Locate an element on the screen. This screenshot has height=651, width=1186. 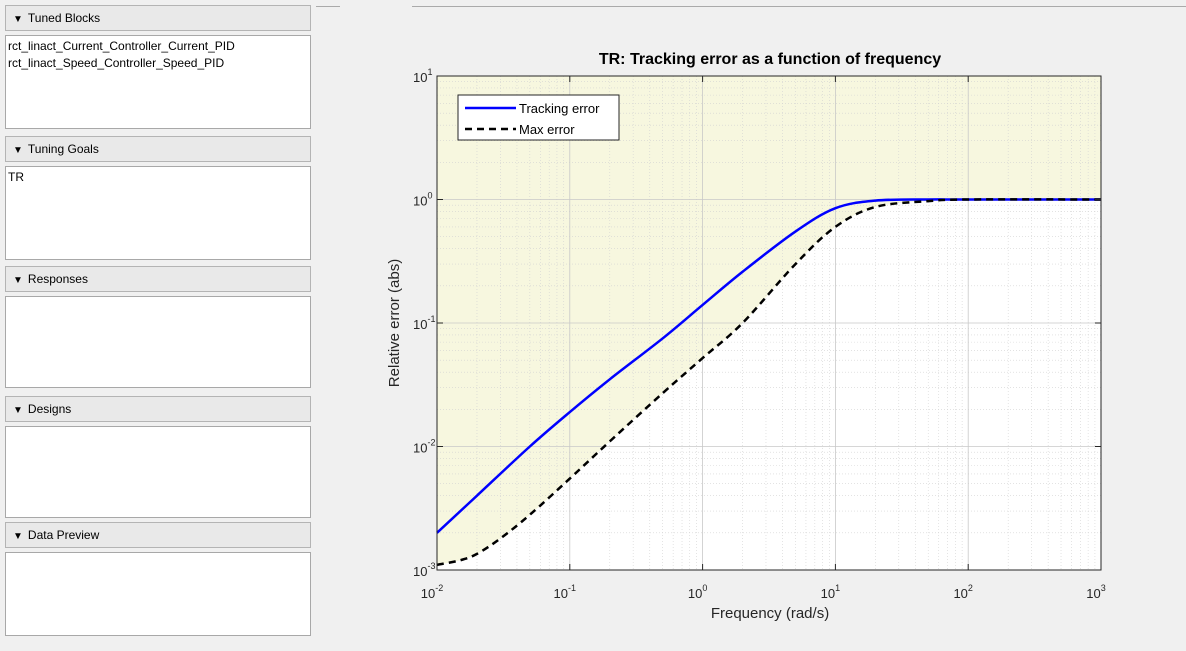
legend: Tracking error Max error is located at coordinates (538, 117).